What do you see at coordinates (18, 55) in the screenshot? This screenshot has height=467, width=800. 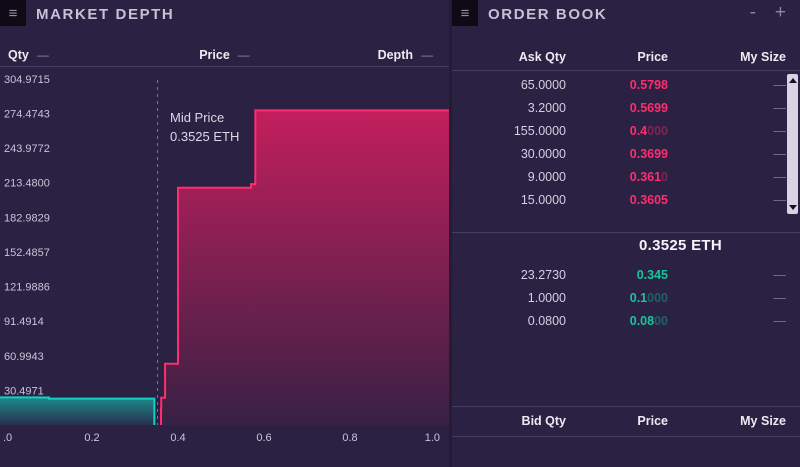 I see `qty-label: Qty` at bounding box center [18, 55].